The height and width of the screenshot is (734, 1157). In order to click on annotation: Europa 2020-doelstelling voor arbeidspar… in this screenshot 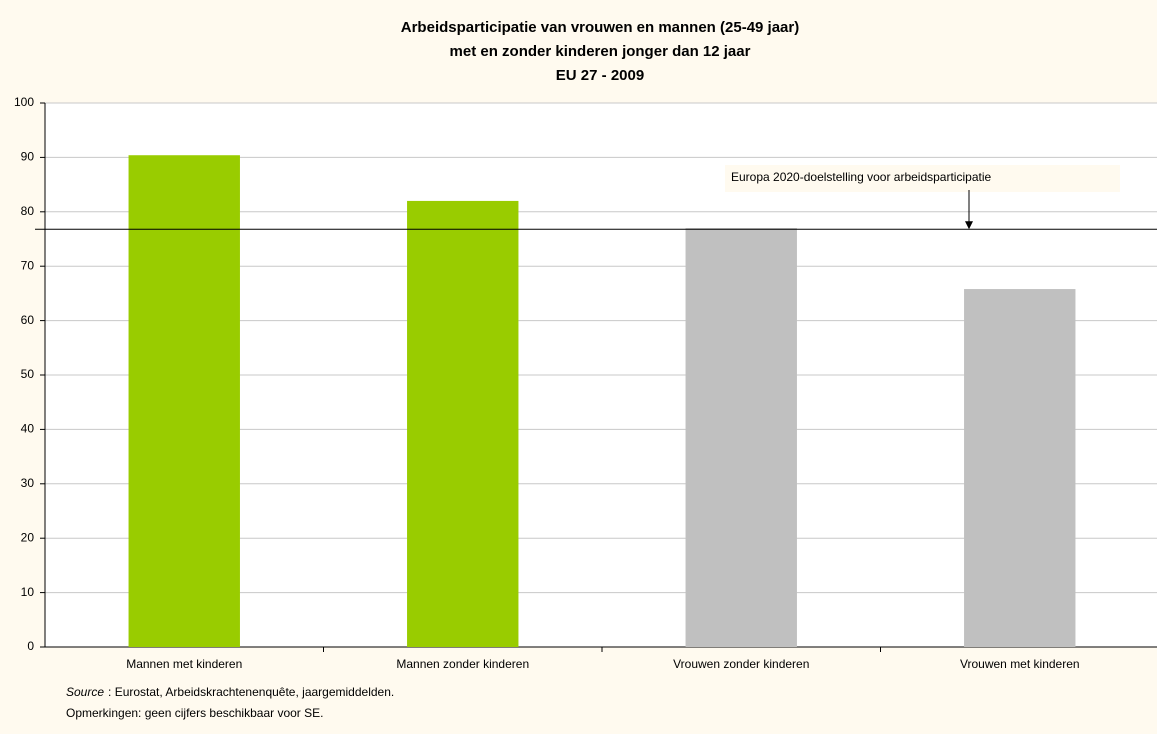, I will do `click(861, 177)`.